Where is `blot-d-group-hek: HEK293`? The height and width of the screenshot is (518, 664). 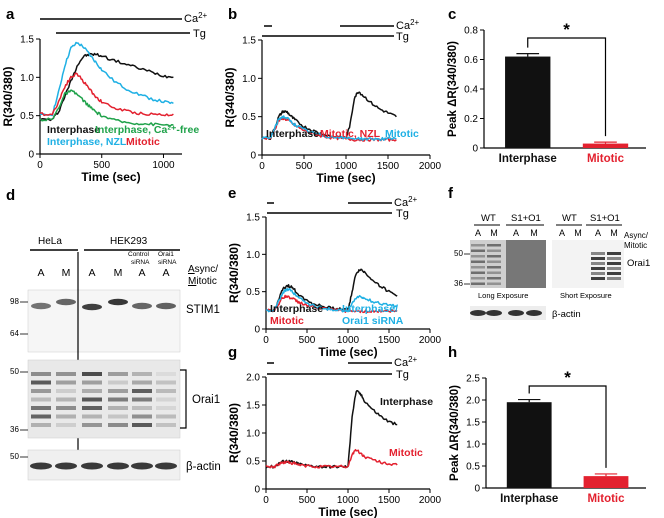
blot-d-group-hek: HEK293 is located at coordinates (129, 241).